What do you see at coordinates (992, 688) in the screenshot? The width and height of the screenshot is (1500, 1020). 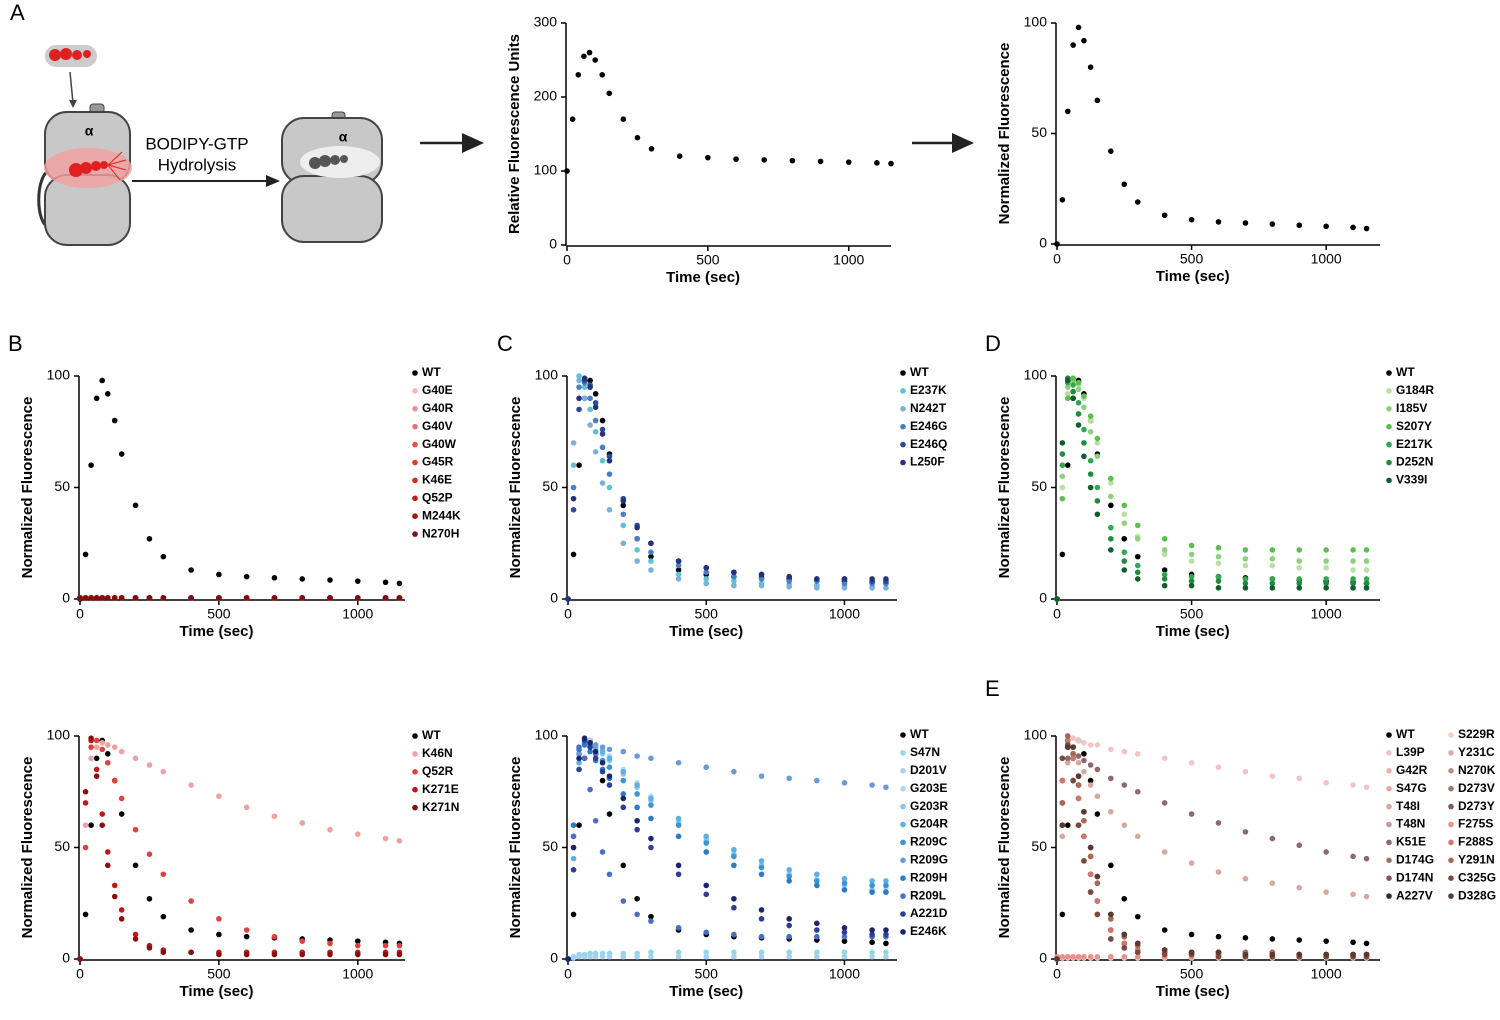 I see `panel-label: E` at bounding box center [992, 688].